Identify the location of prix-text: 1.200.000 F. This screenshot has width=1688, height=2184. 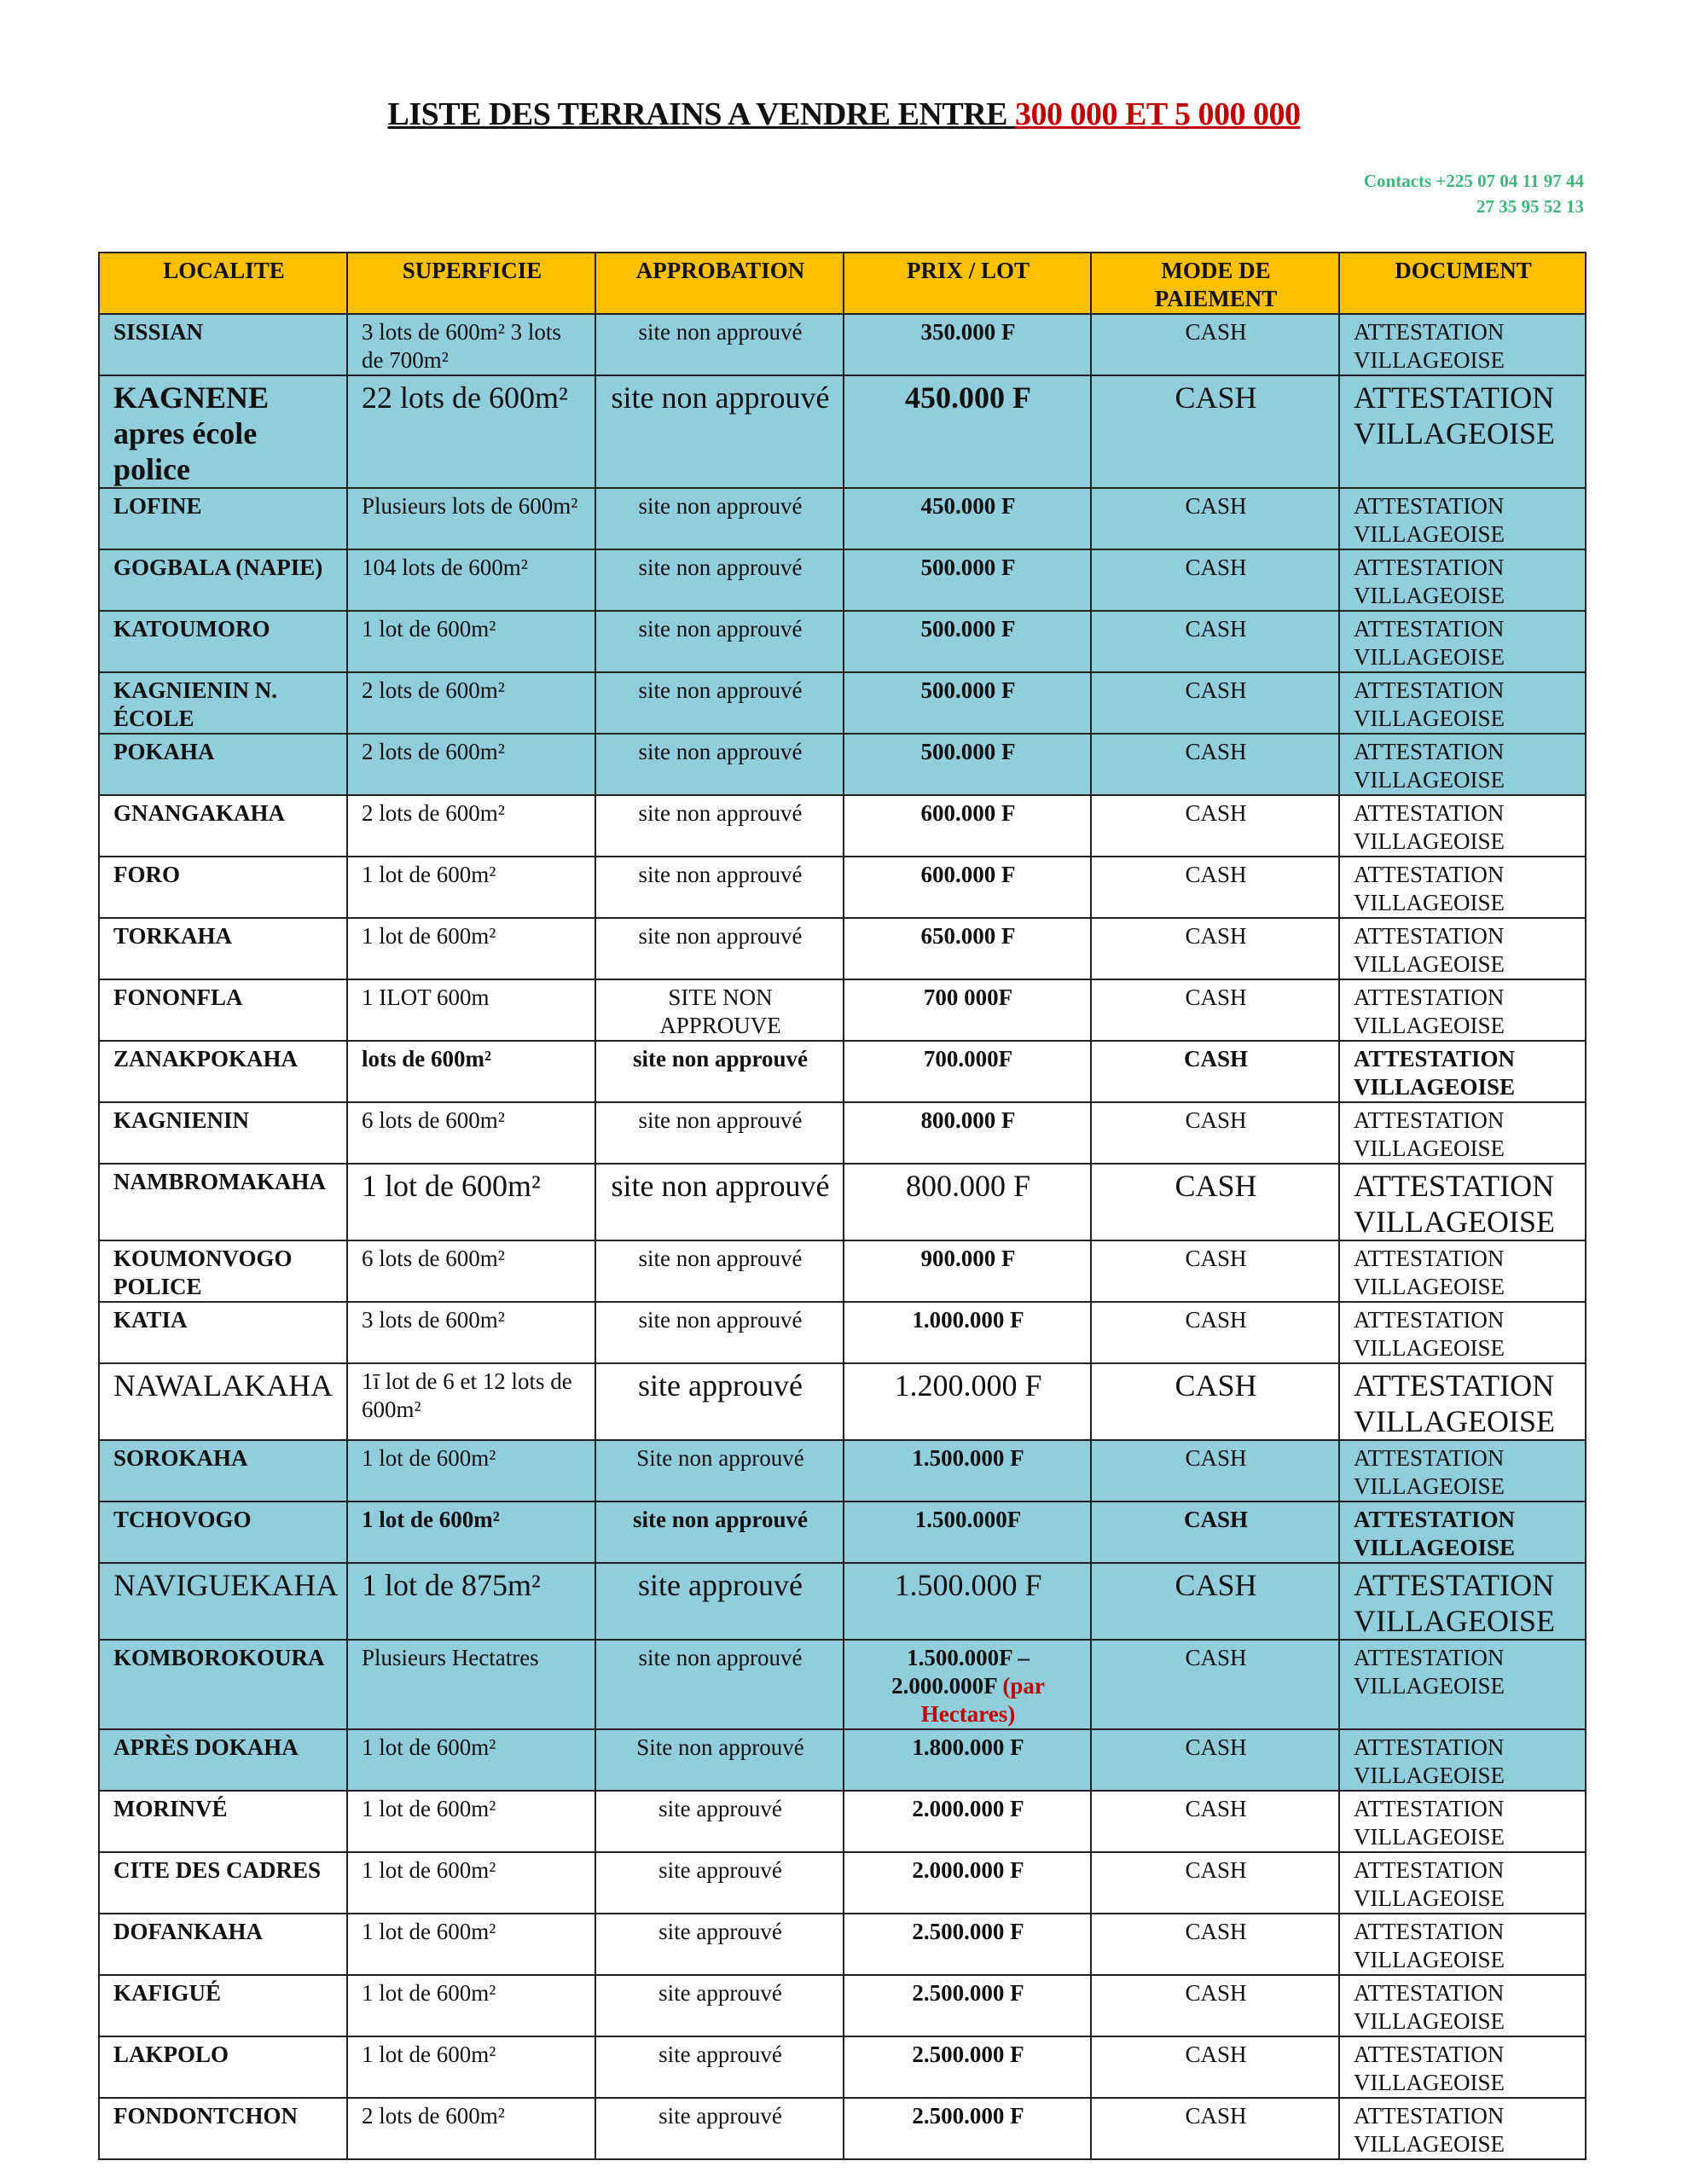
(968, 1385).